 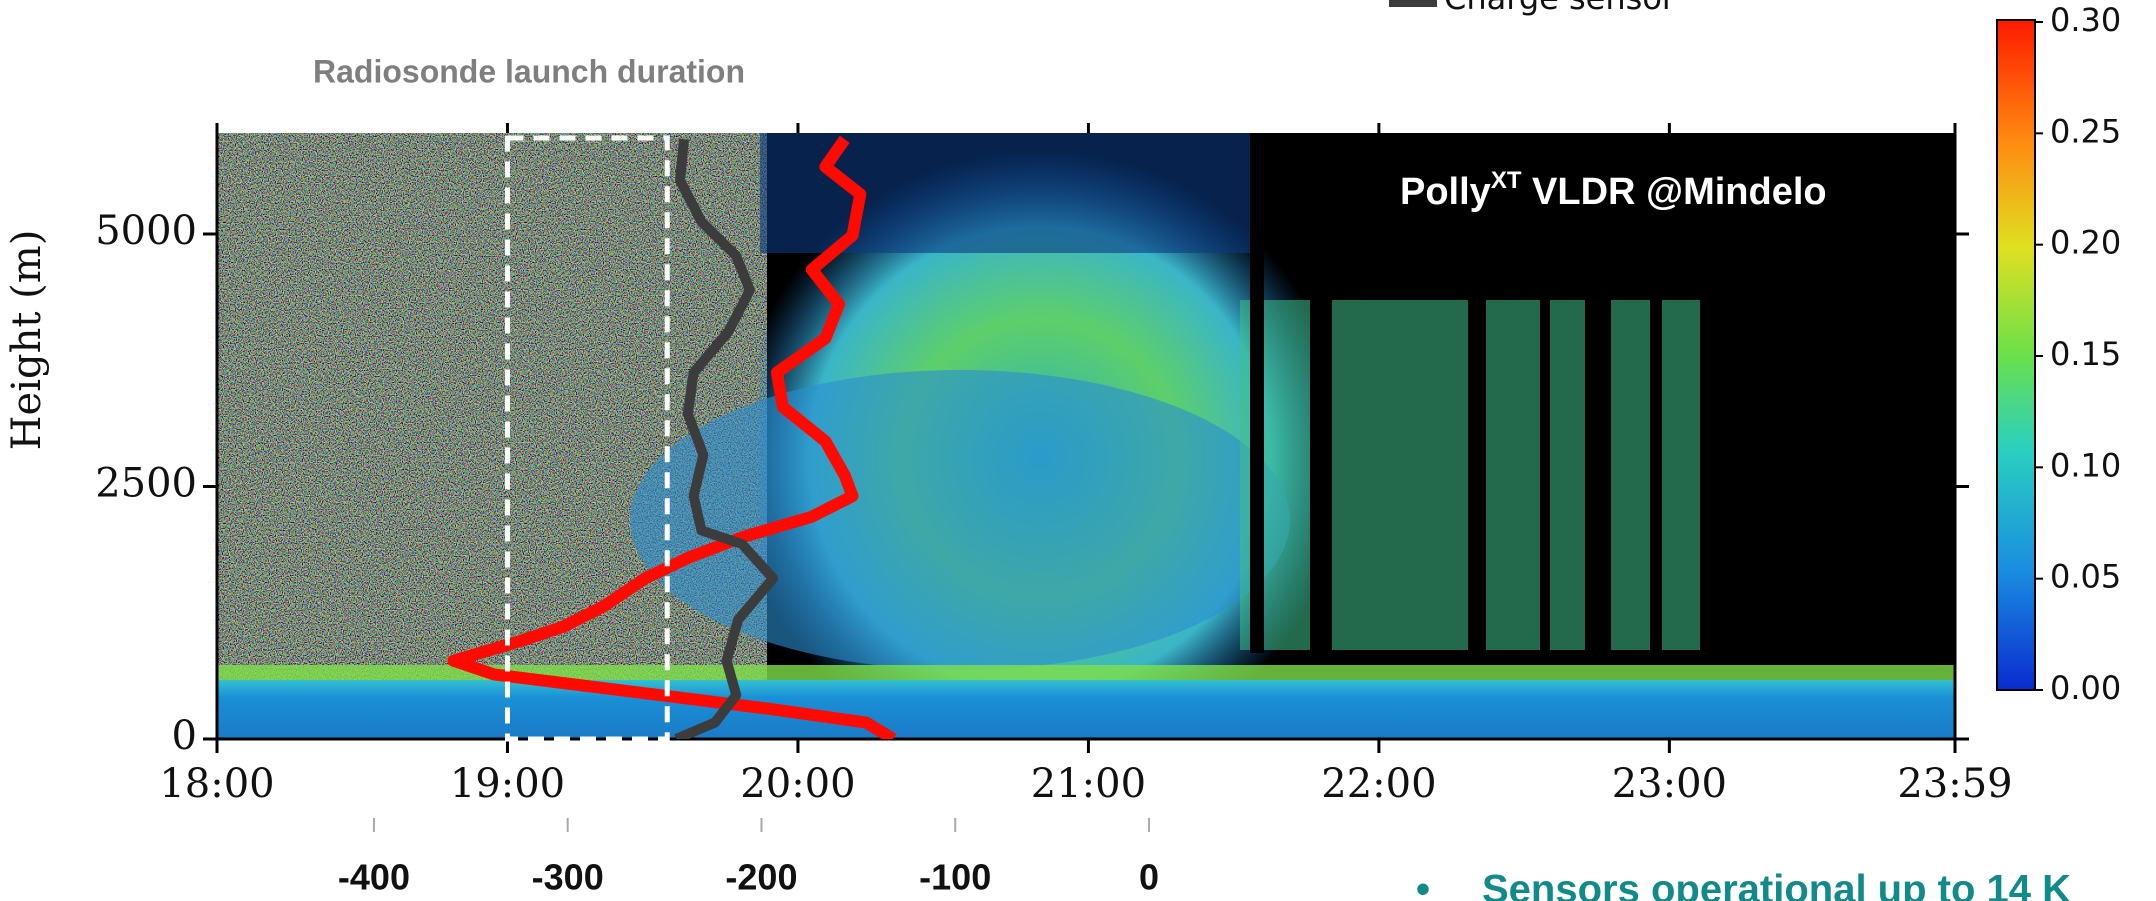 What do you see at coordinates (2085, 354) in the screenshot?
I see `colorbar-tick-label: 0.15` at bounding box center [2085, 354].